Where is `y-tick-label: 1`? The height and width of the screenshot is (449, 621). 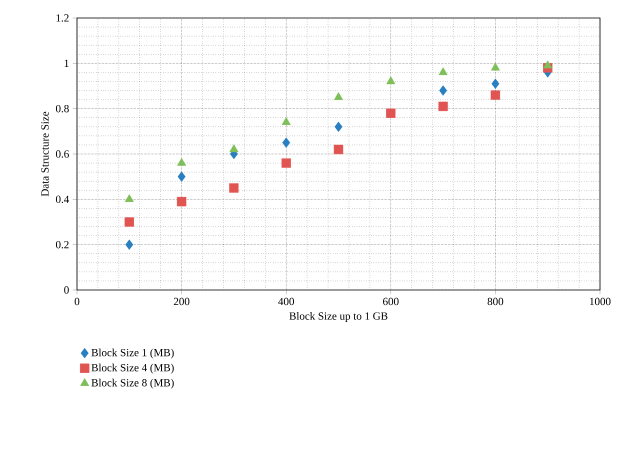 y-tick-label: 1 is located at coordinates (66, 63).